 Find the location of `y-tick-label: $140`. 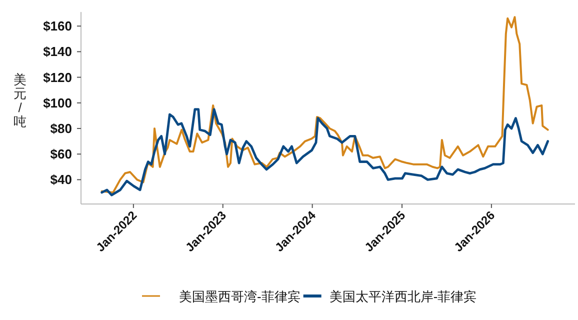

y-tick-label: $140 is located at coordinates (57, 52).